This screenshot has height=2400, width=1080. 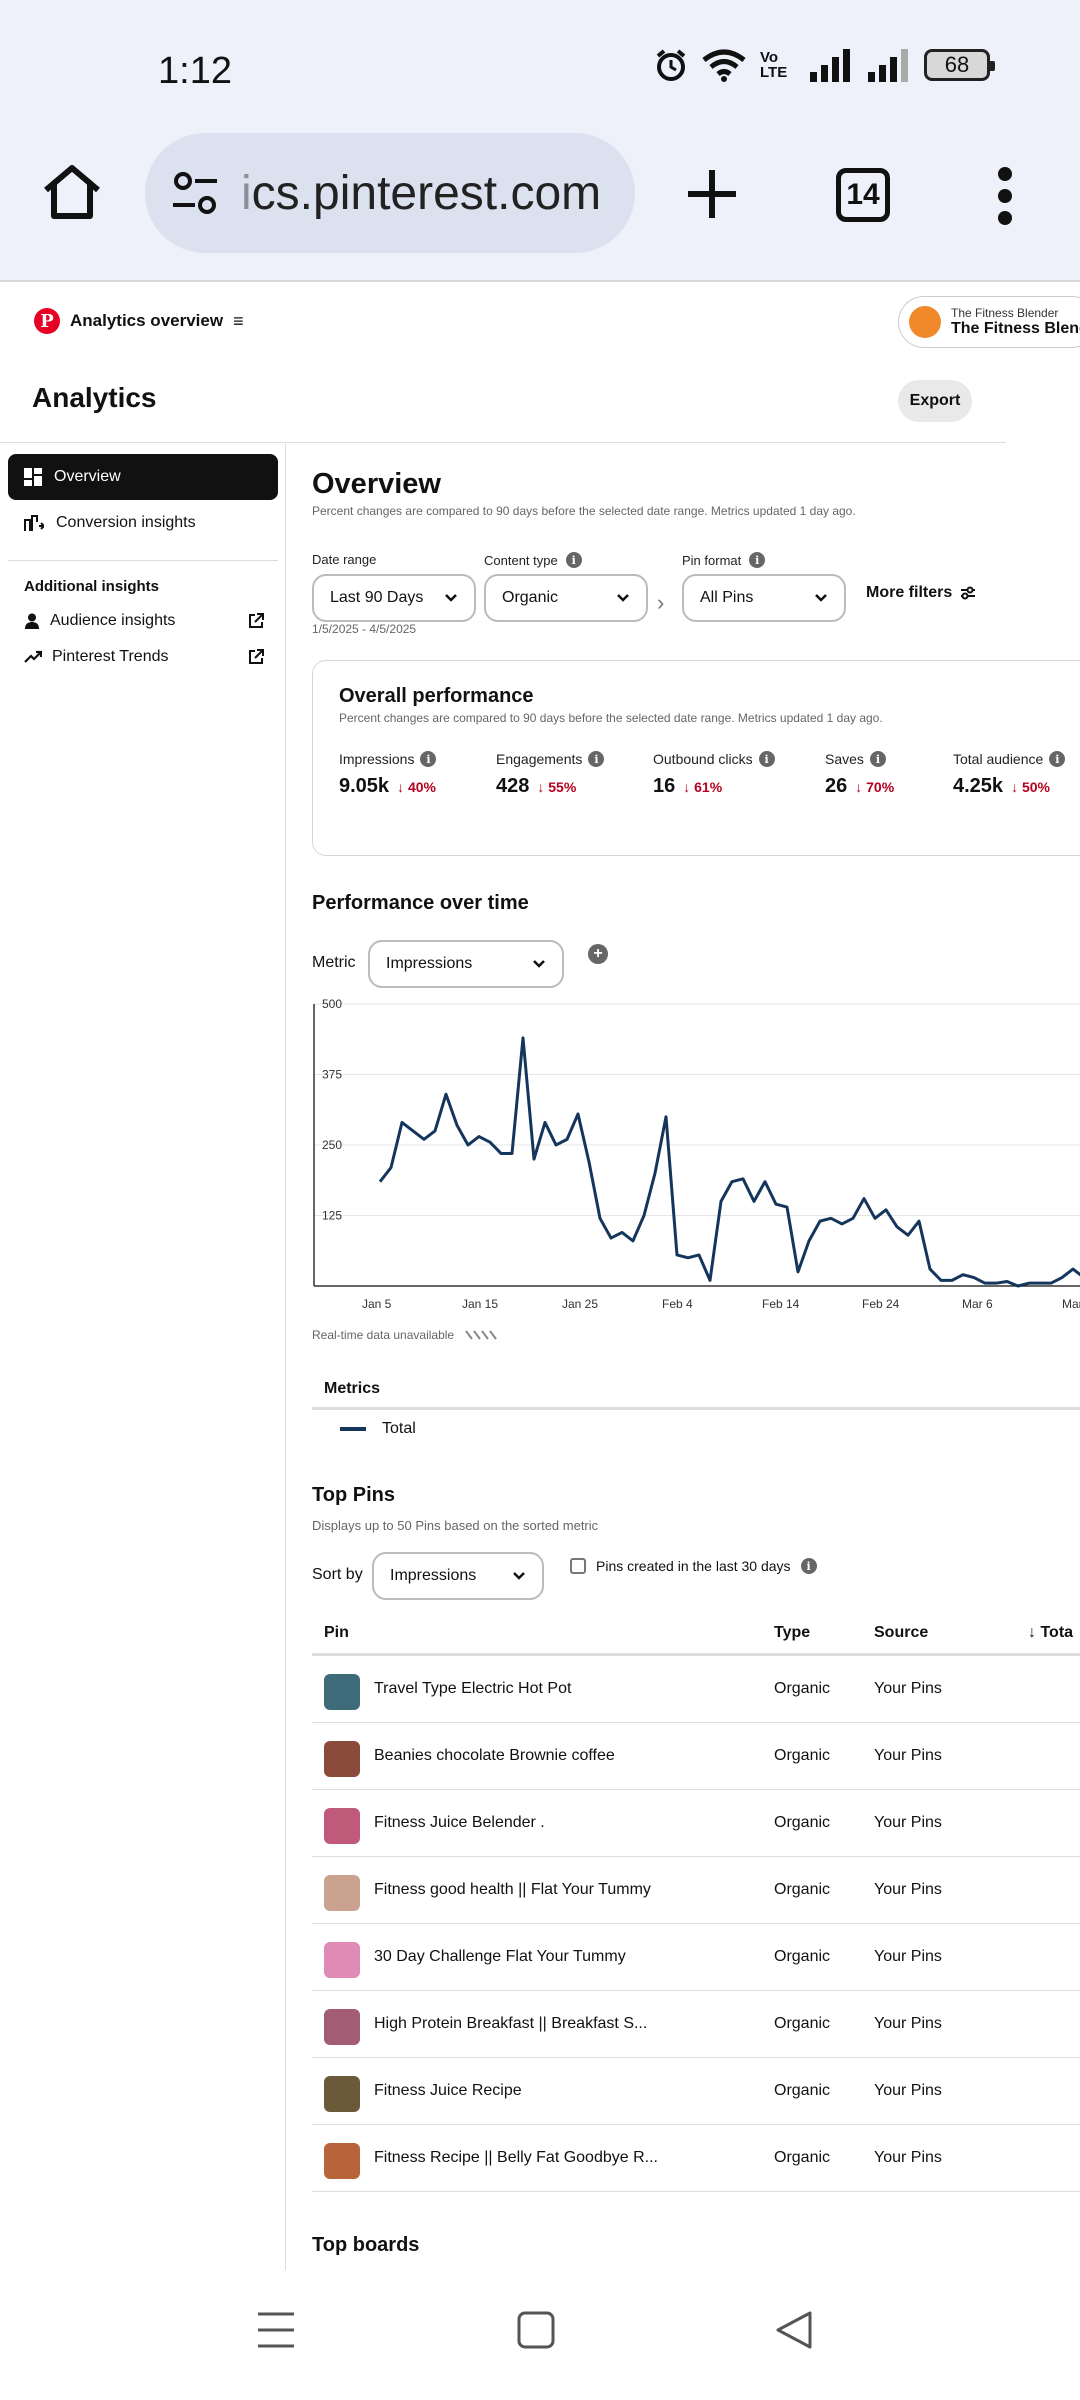 I want to click on browser-chrome: 1:12 Vo LTE 68 ics.pinterest.com 14, so click(x=540, y=140).